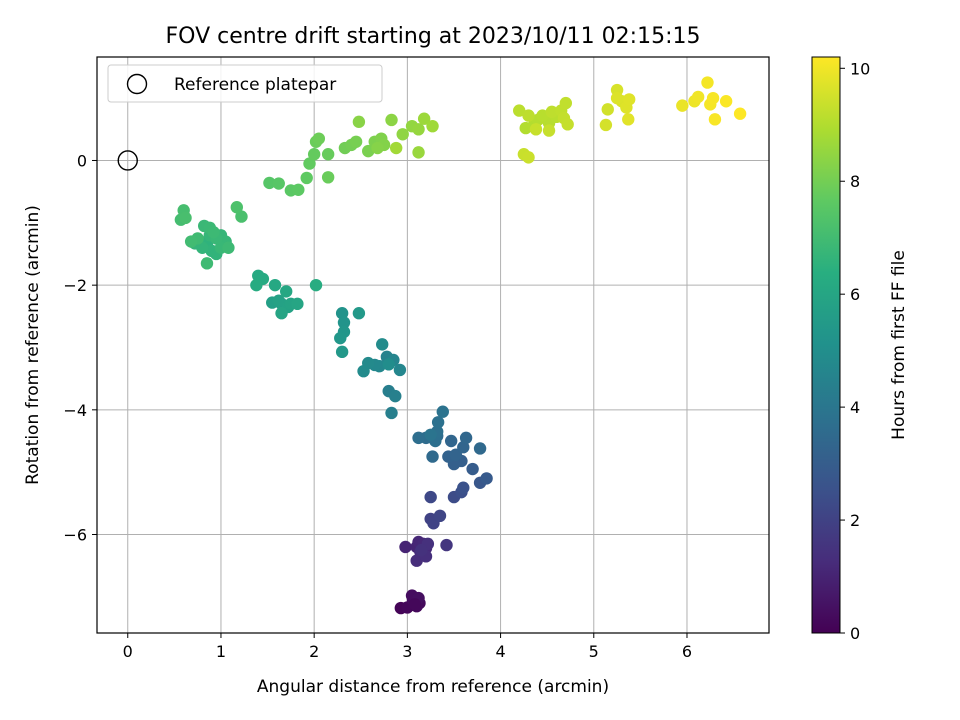  What do you see at coordinates (855, 407) in the screenshot?
I see `colorbar-tick-label: 4` at bounding box center [855, 407].